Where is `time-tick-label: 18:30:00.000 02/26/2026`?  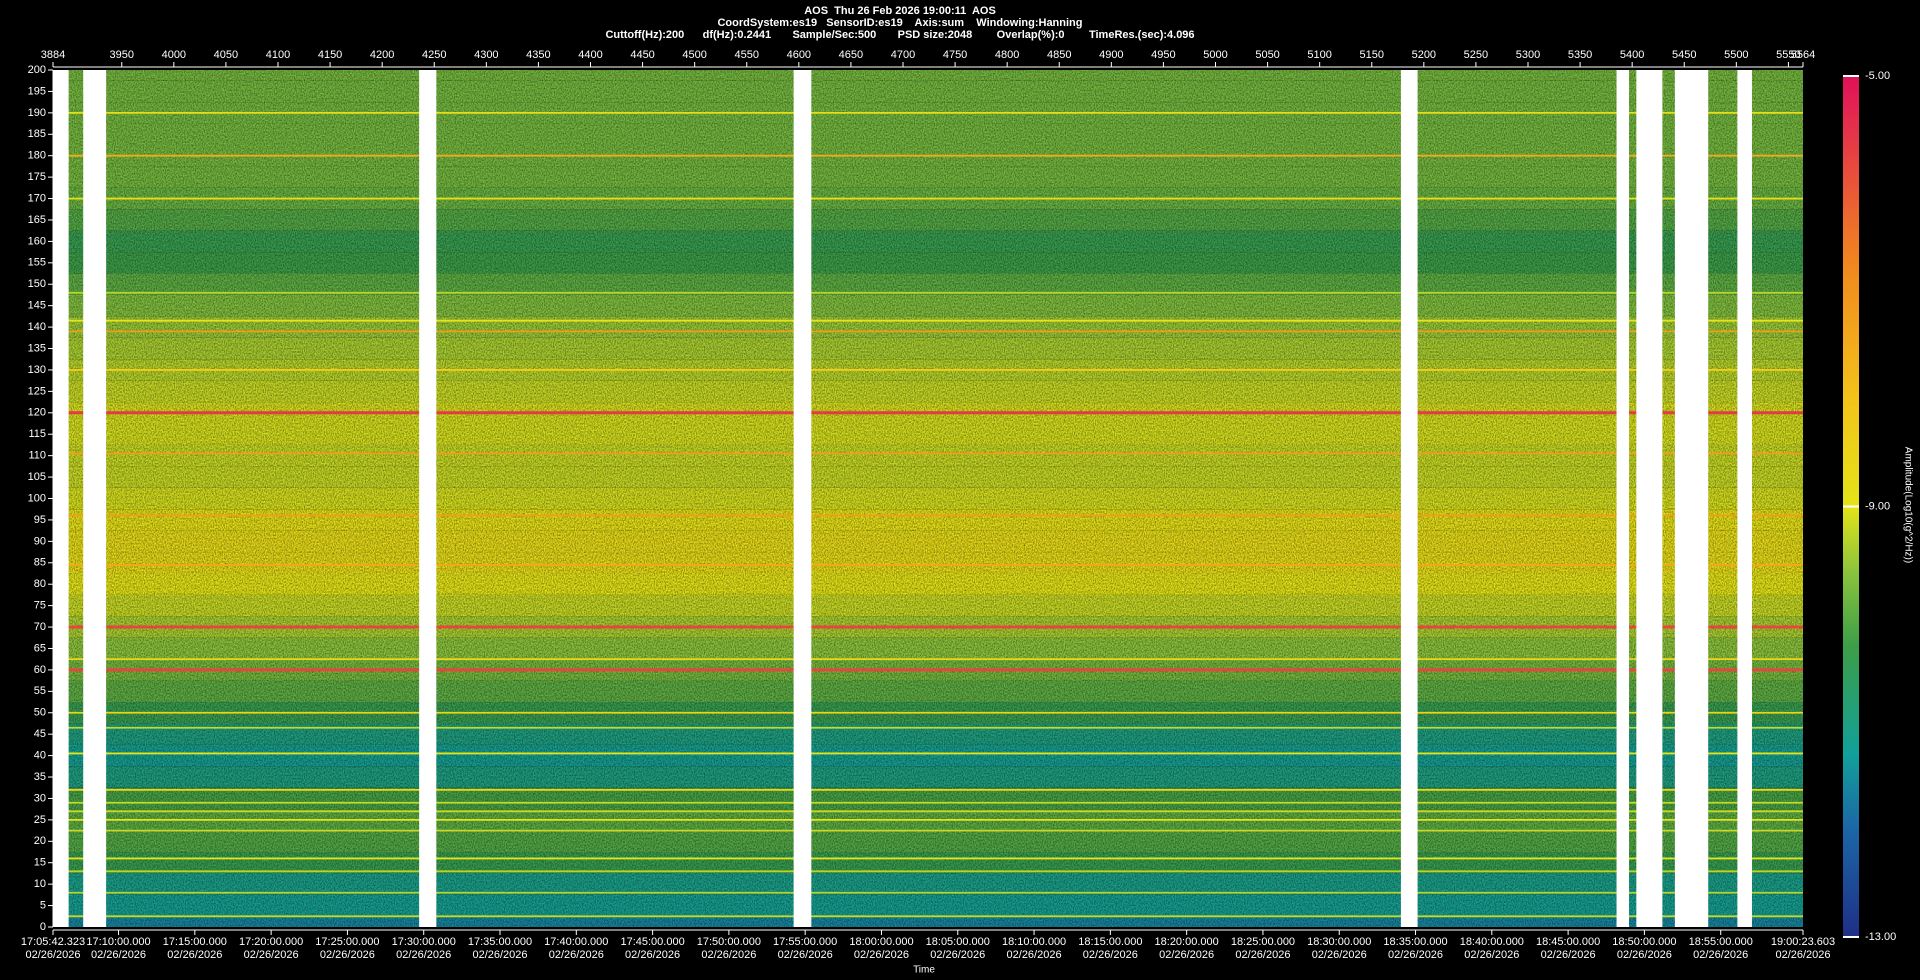
time-tick-label: 18:30:00.000 02/26/2026 is located at coordinates (1339, 949).